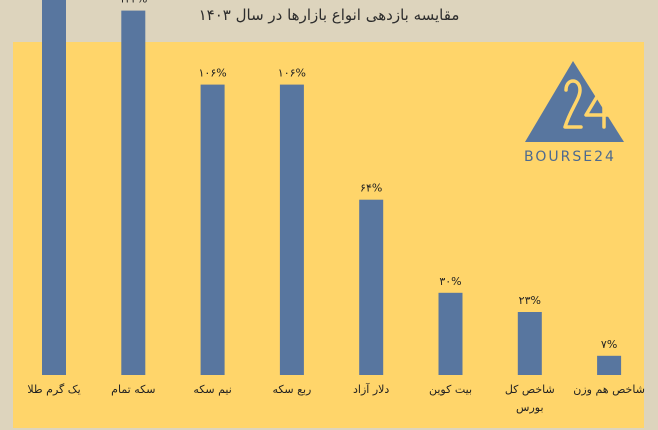 This screenshot has height=430, width=658. I want to click on category-label: سکه تمام, so click(133, 389).